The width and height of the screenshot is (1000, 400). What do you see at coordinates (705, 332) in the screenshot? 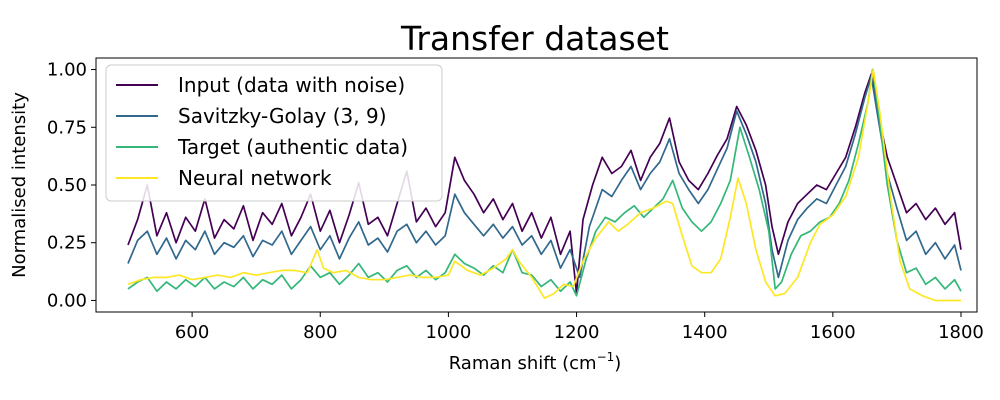
I see `x-tick-label: 1400` at bounding box center [705, 332].